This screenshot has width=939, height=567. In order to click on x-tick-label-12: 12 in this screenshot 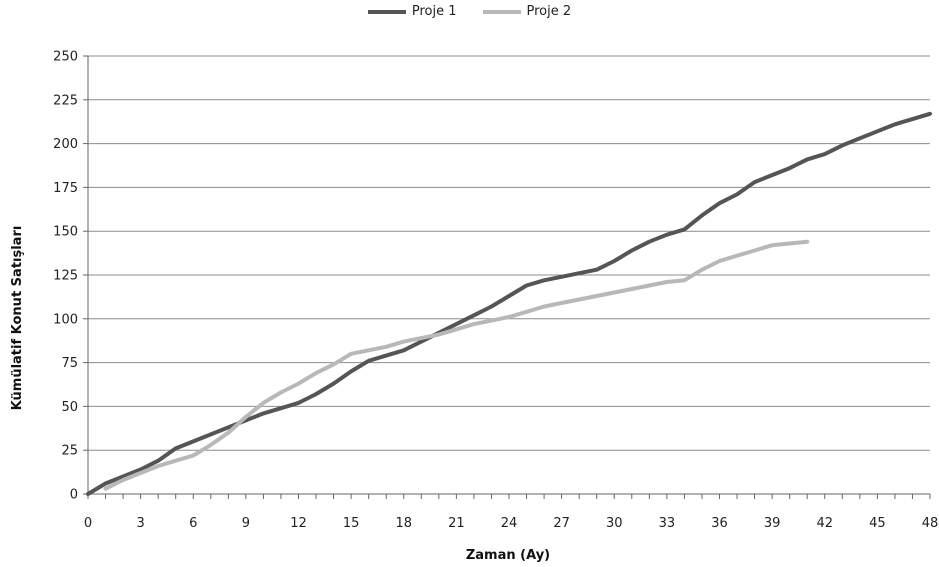, I will do `click(298, 523)`.